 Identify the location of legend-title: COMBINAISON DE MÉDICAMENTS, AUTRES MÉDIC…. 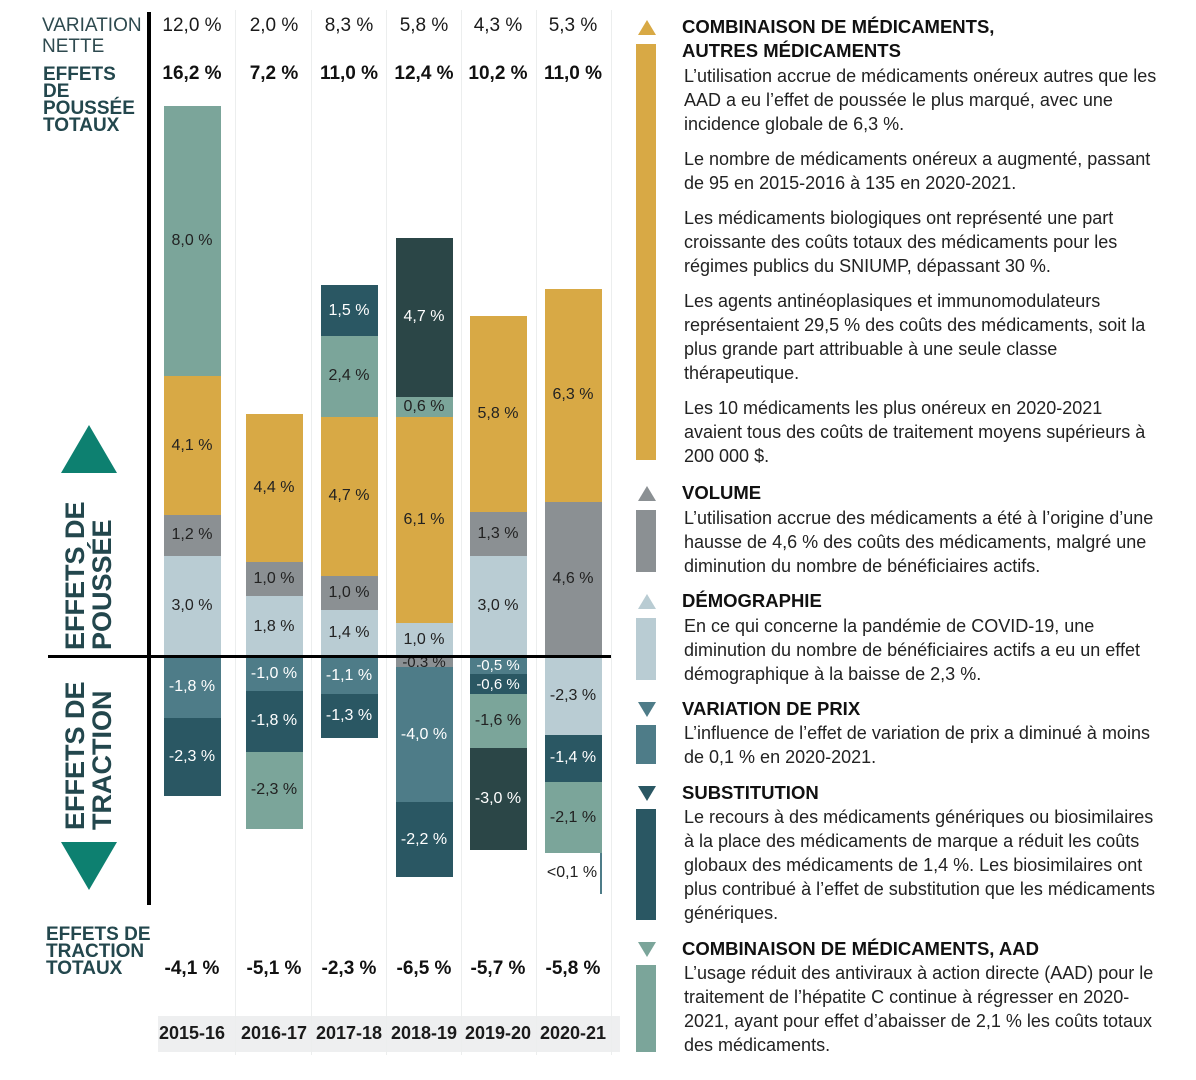
(838, 38).